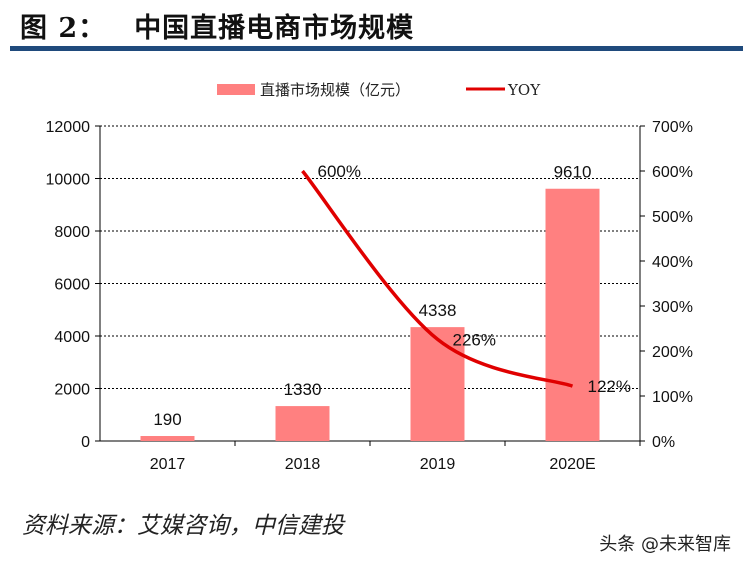  Describe the element at coordinates (72, 285) in the screenshot. I see `left-tick-label: 6000` at that location.